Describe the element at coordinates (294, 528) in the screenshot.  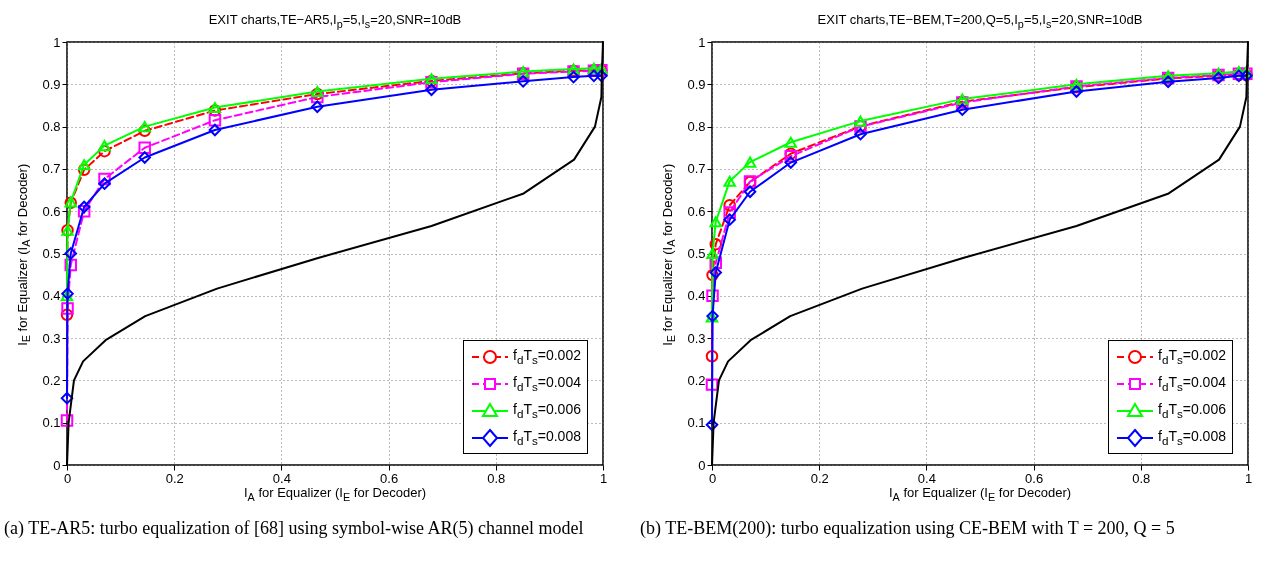
I see `text: (a) TE-AR5: turbo equalization of [68] using symbol-wise AR(5) channel model` at that location.